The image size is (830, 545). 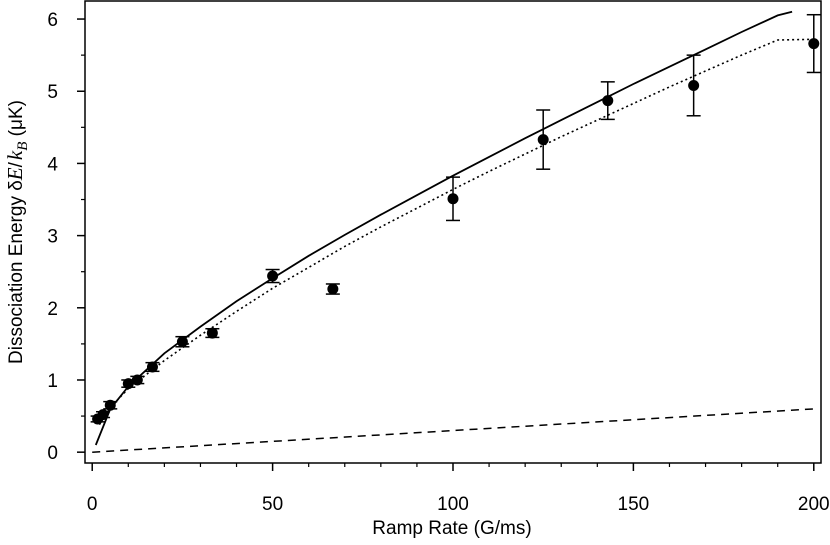 I want to click on x-axis: 0 50 100 150 200, so click(x=458, y=489).